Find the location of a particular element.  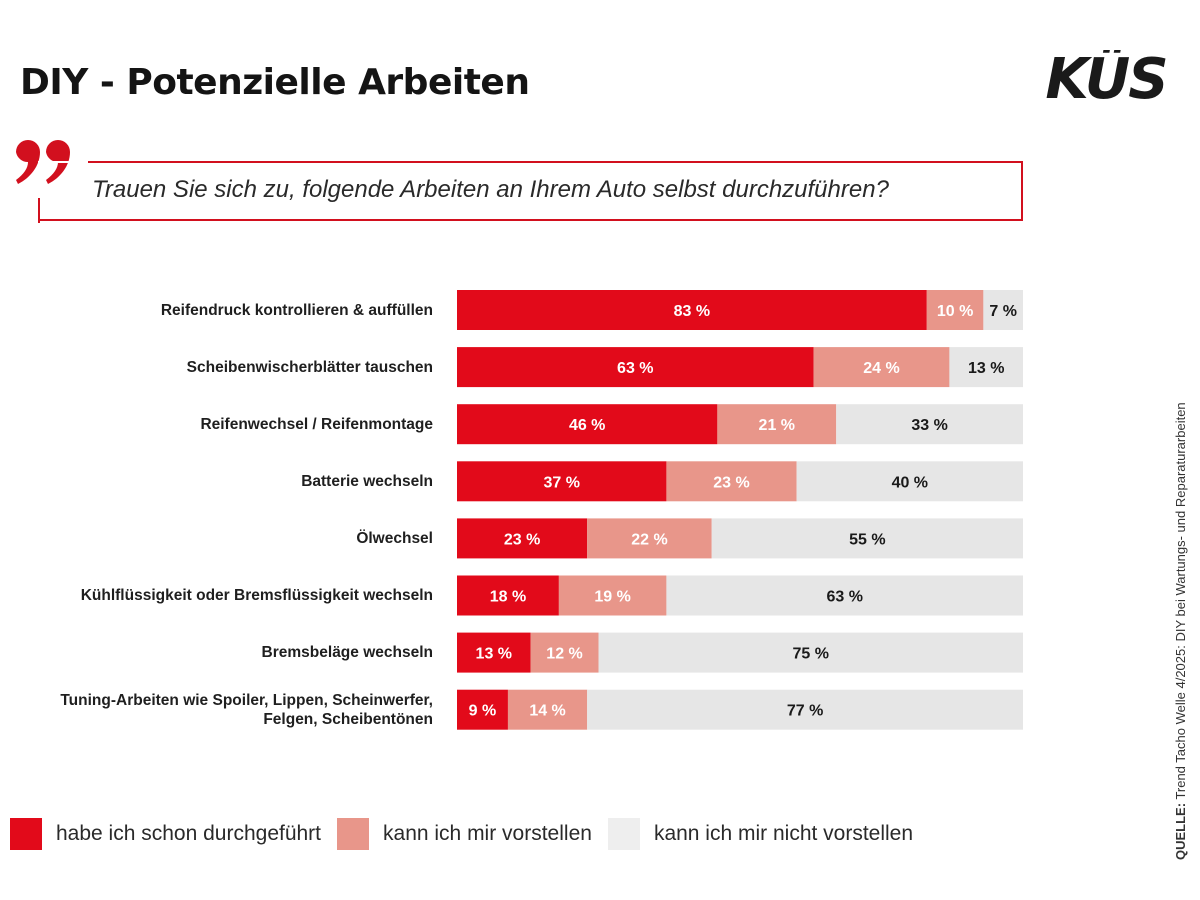

data-label-not-imaginable: 7 % is located at coordinates (1003, 311).